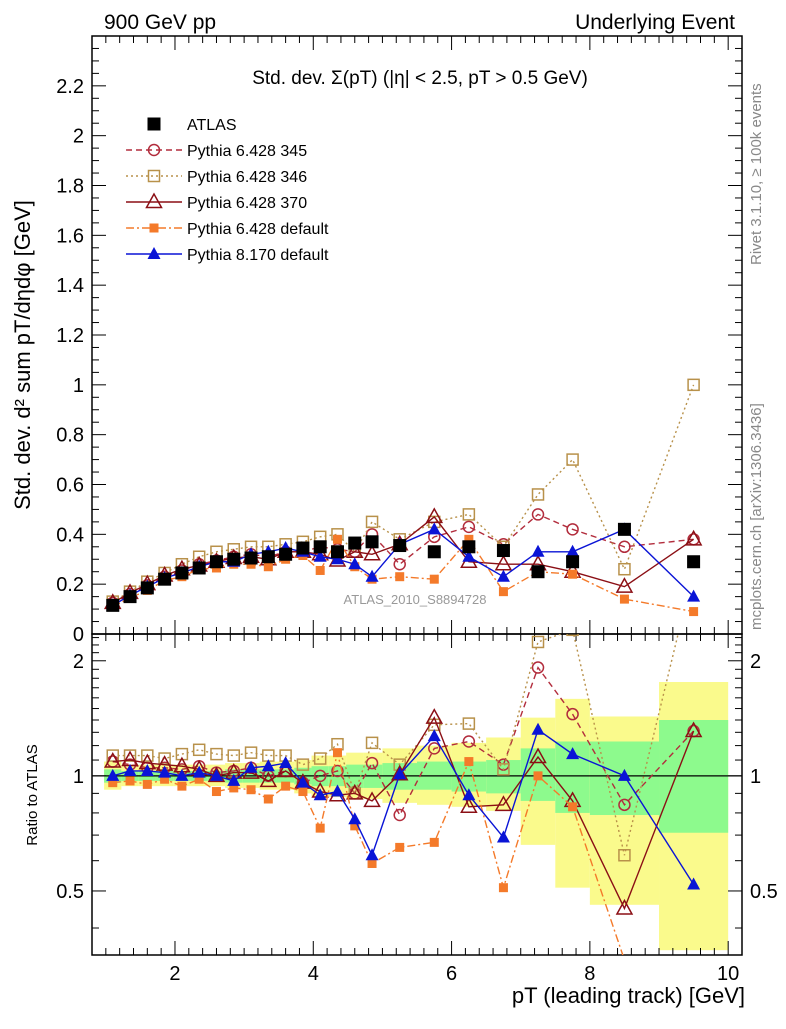 This screenshot has height=1029, width=786. Describe the element at coordinates (756, 516) in the screenshot. I see `side-mcplots: mcplots.cern.ch [arXiv:1306.3436]` at that location.